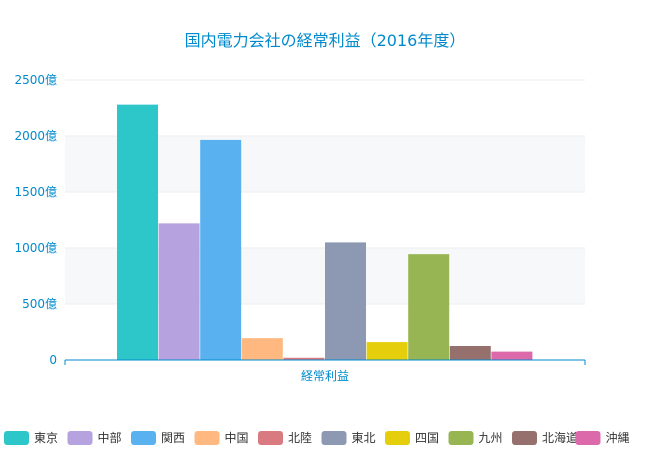  Describe the element at coordinates (618, 437) in the screenshot. I see `legend-label: 沖縄` at that location.